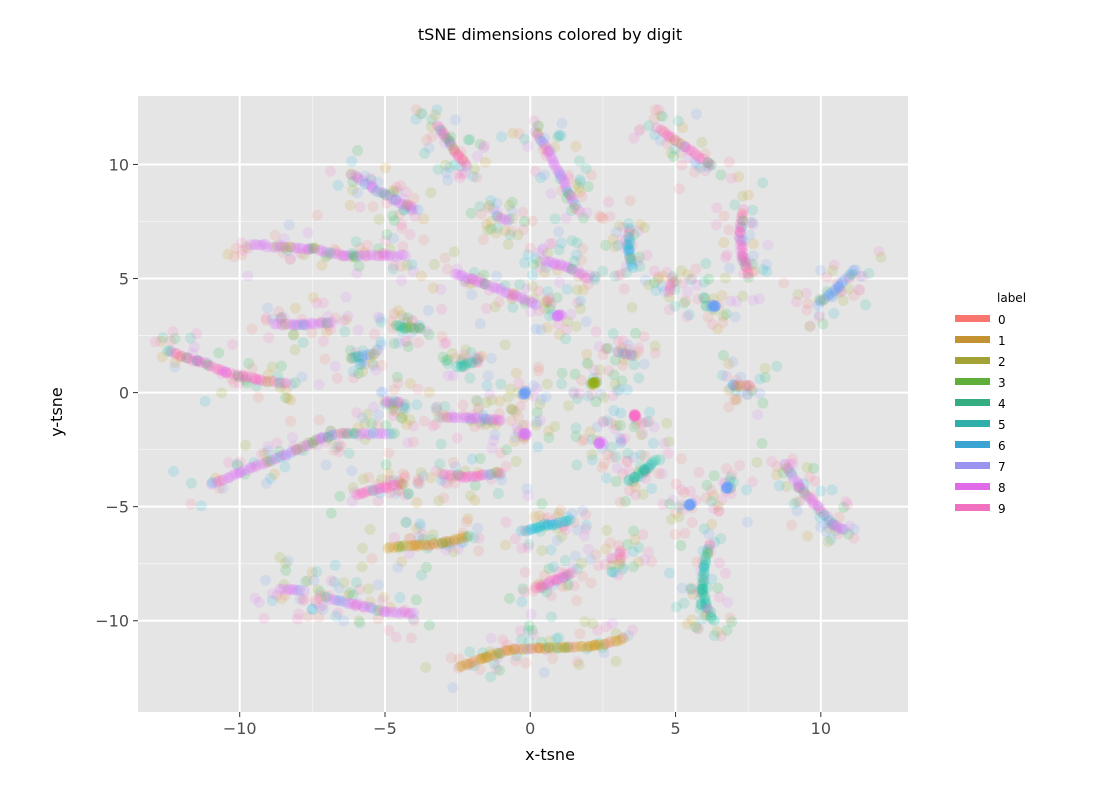  What do you see at coordinates (527, 725) in the screenshot?
I see `x-axis: −10 −5 0 5 10` at bounding box center [527, 725].